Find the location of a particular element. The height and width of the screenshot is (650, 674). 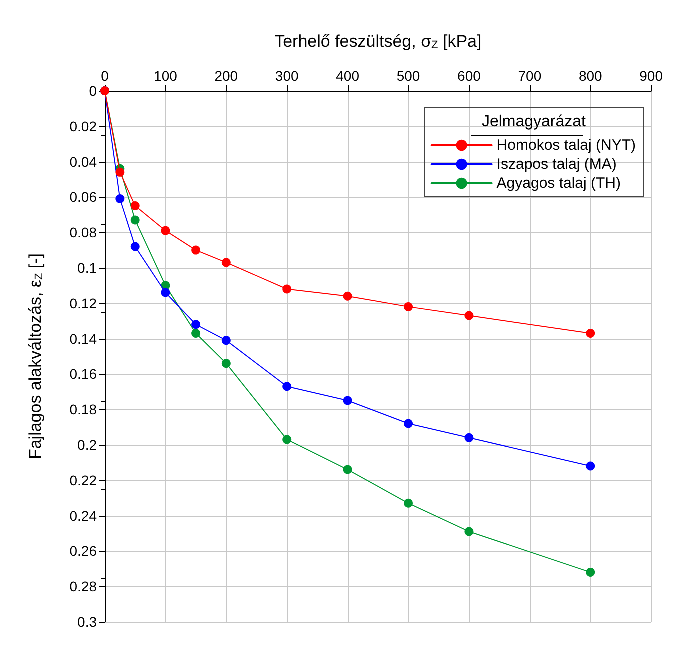

y-tick-label: 0.26 is located at coordinates (84, 551).